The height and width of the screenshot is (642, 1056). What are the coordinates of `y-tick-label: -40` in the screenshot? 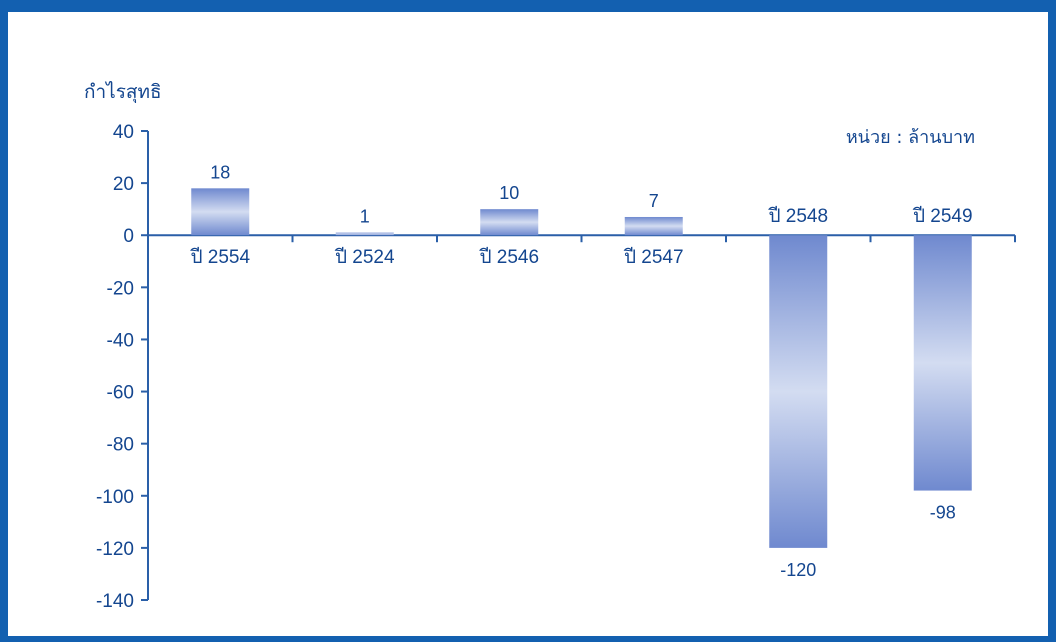 It's located at (120, 340).